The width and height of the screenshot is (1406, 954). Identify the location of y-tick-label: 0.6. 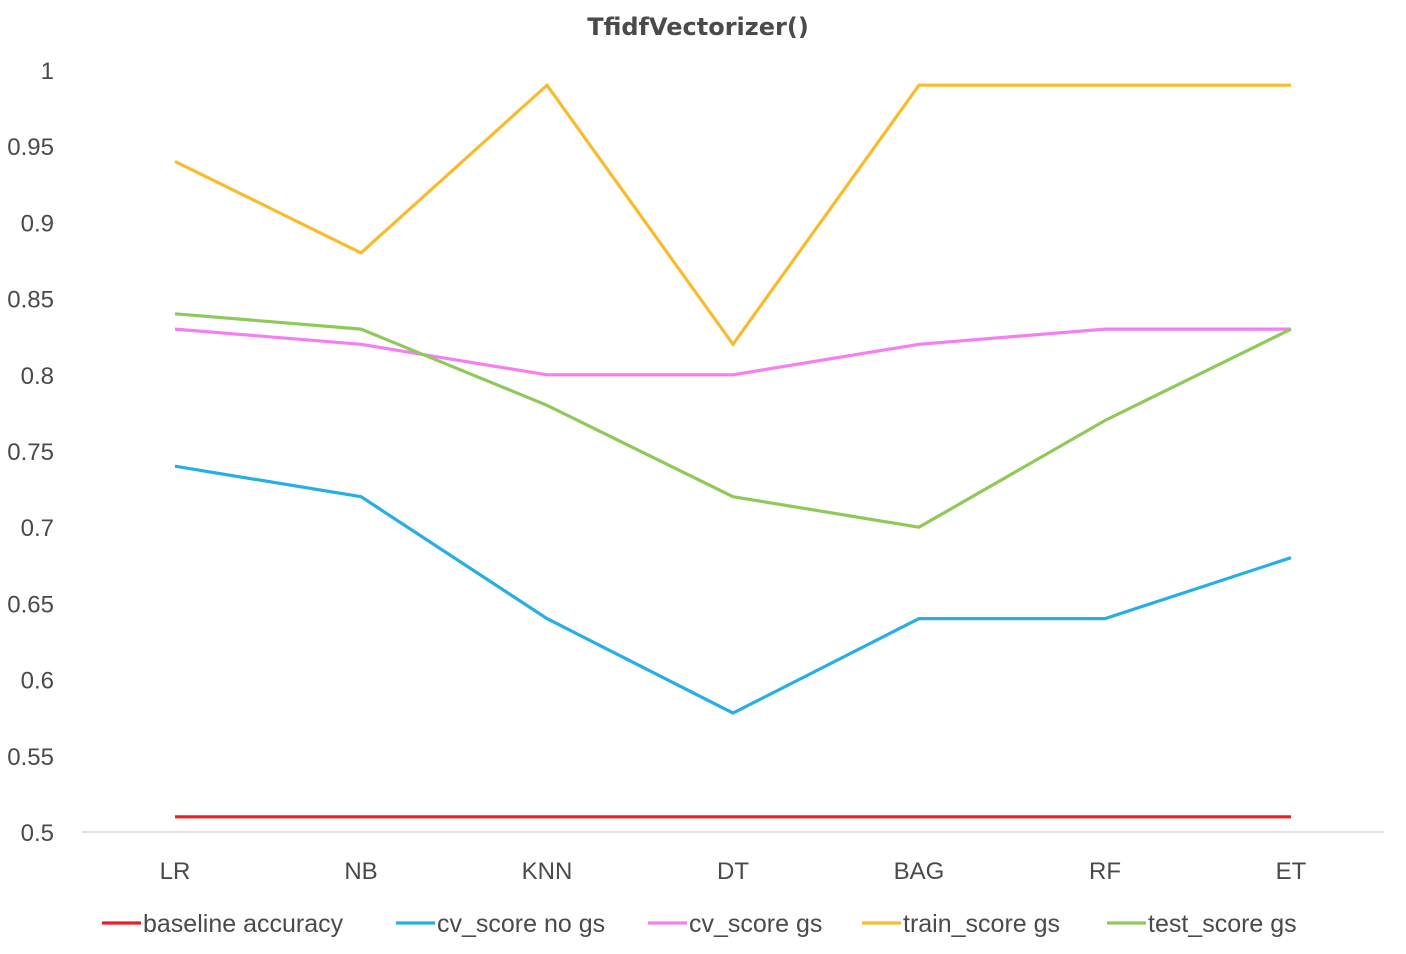
(37, 681).